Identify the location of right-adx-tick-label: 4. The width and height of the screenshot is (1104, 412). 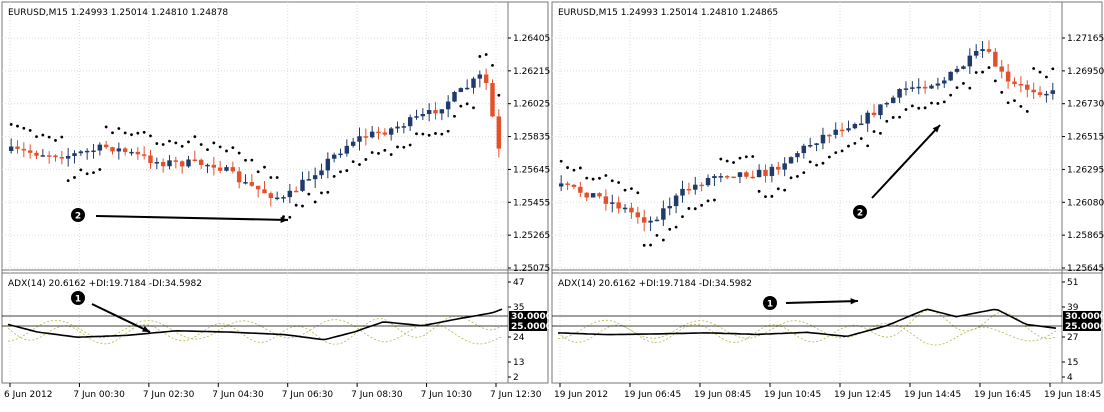
(1070, 378).